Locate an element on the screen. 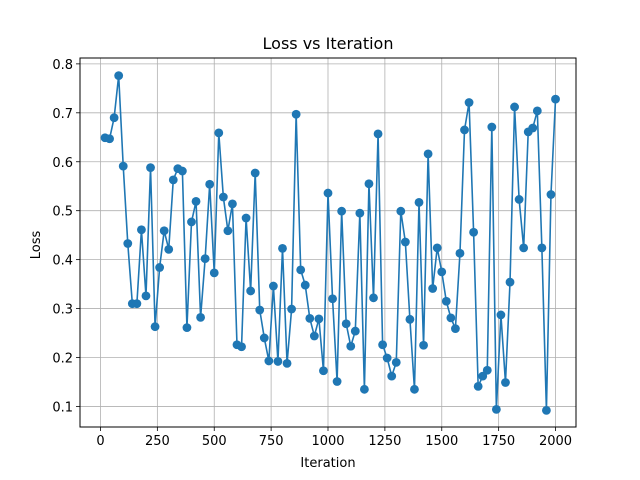  y-axis-label: Loss is located at coordinates (36, 245).